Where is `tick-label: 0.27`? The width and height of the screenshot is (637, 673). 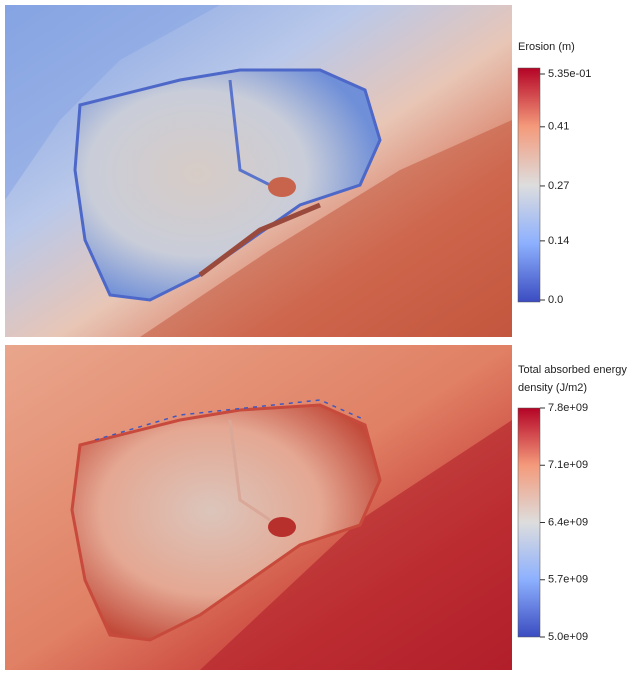 tick-label: 0.27 is located at coordinates (558, 186).